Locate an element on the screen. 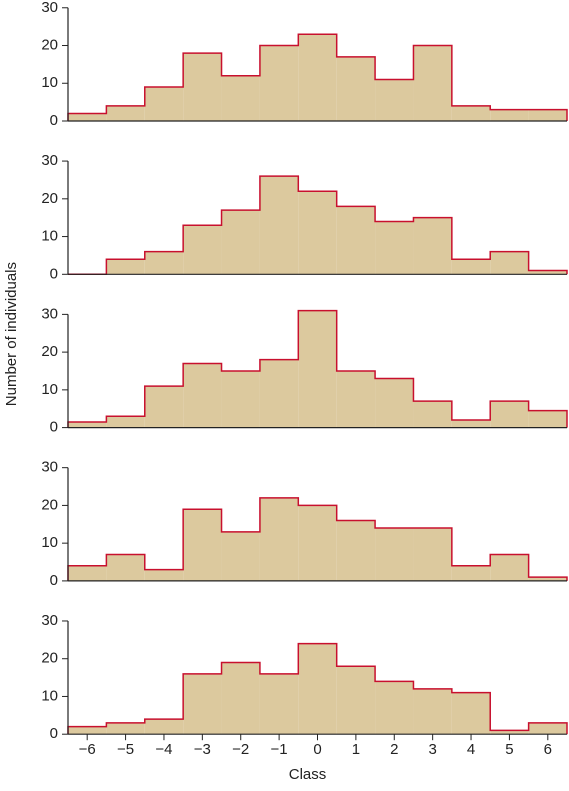 This screenshot has width=569, height=791. x-axis-label: Class is located at coordinates (308, 774).